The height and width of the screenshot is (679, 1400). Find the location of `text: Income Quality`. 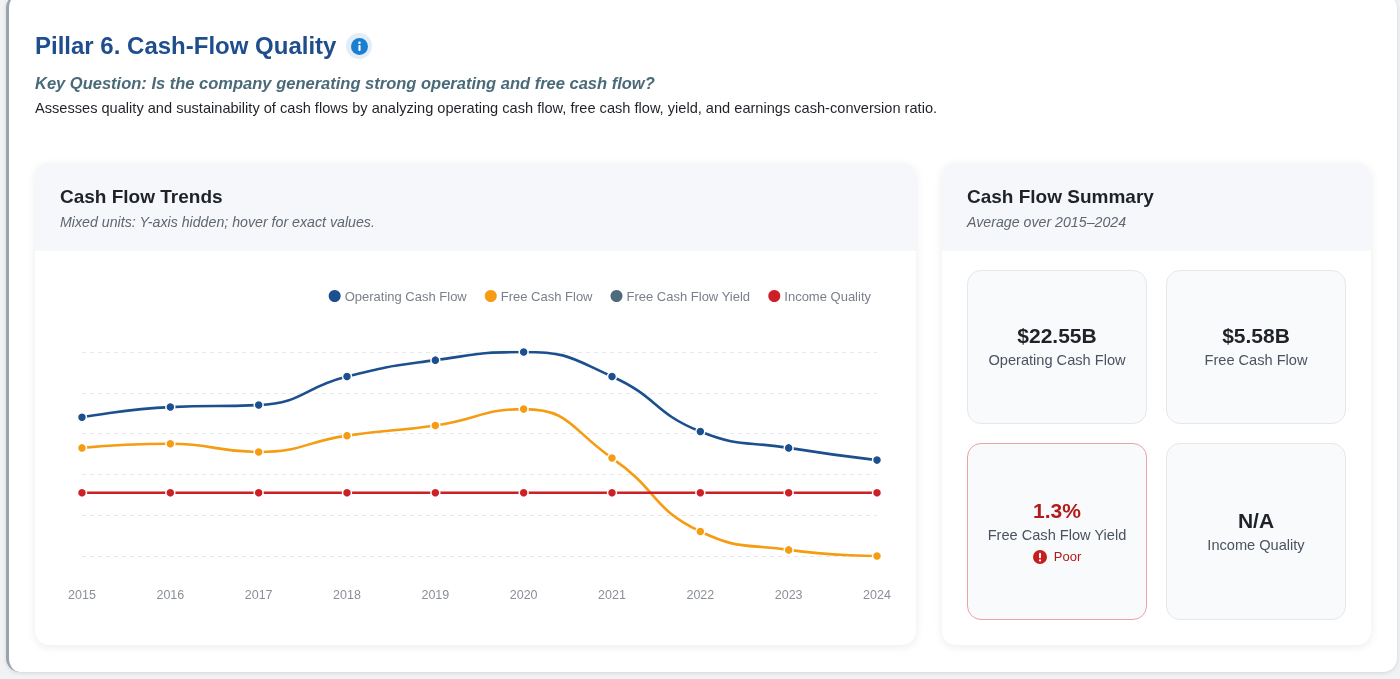

text: Income Quality is located at coordinates (1256, 545).